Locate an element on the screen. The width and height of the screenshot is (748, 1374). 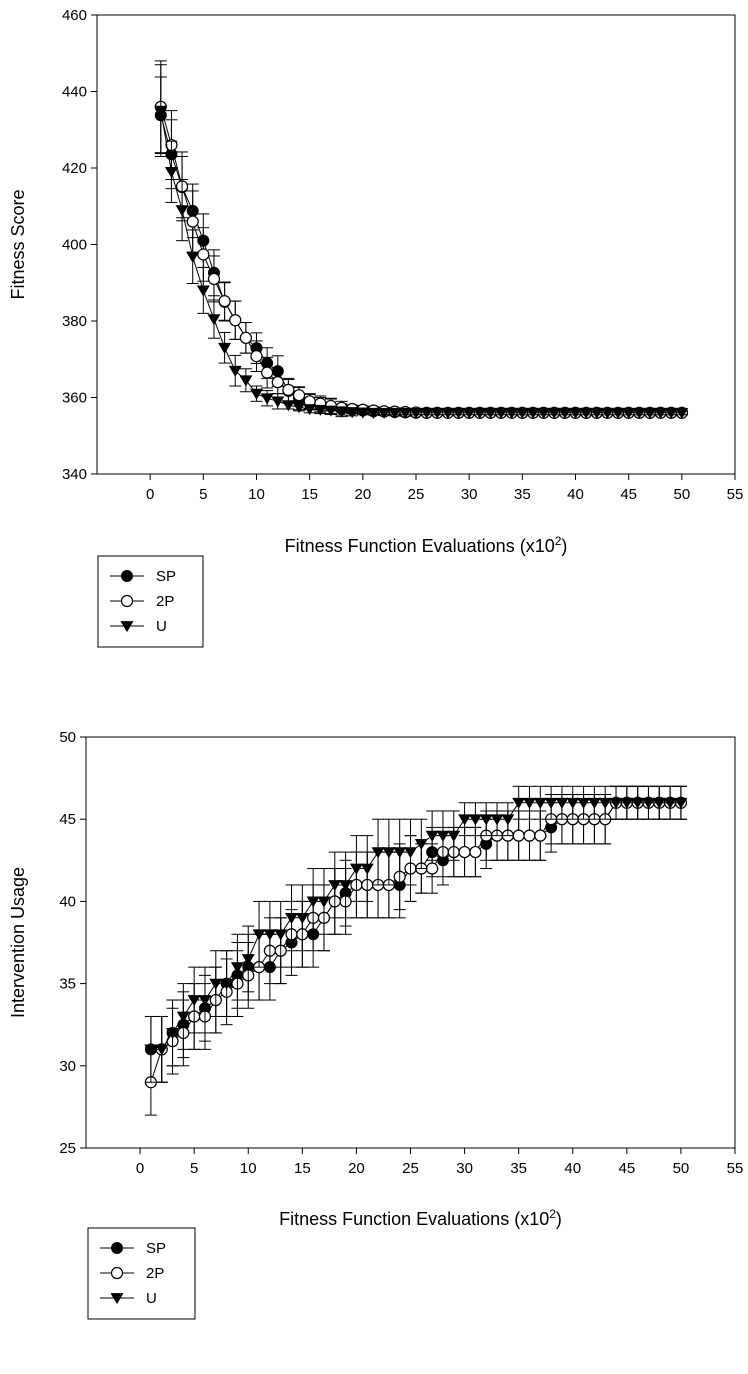
x-axis-title: Fitness Function Evaluations (x102) is located at coordinates (420, 1218).